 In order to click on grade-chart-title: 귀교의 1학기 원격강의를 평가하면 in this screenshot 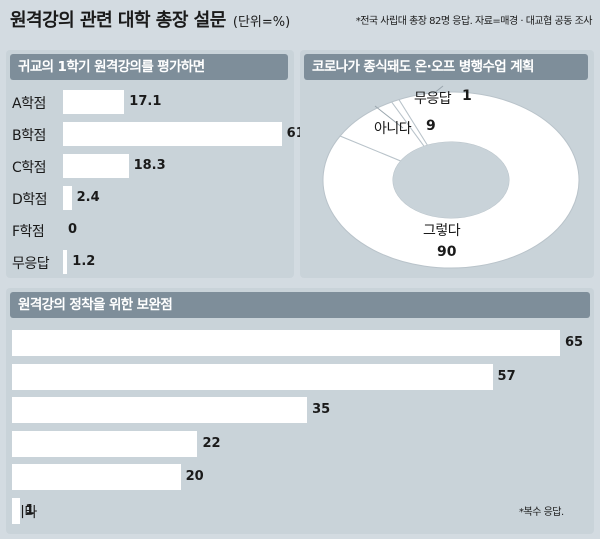, I will do `click(149, 67)`.